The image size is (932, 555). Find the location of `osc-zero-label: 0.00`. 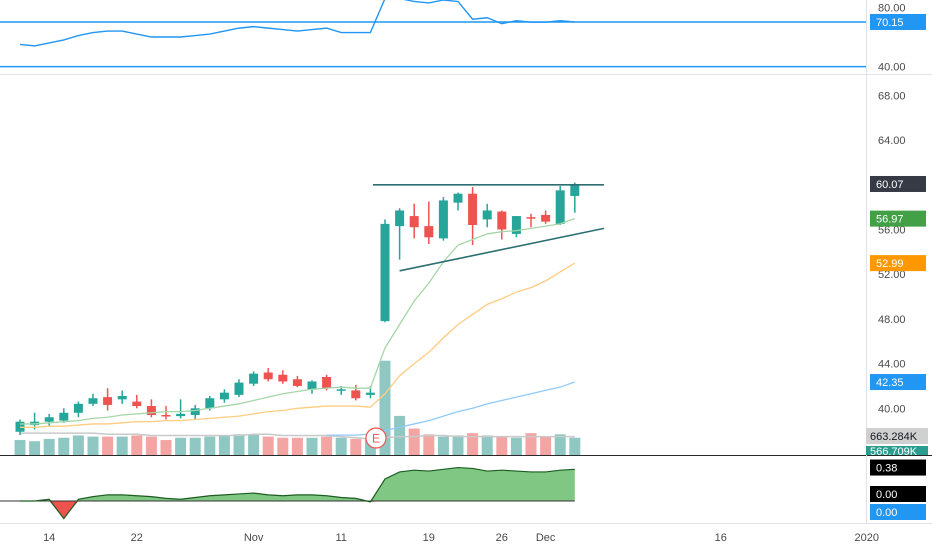

osc-zero-label: 0.00 is located at coordinates (886, 495).